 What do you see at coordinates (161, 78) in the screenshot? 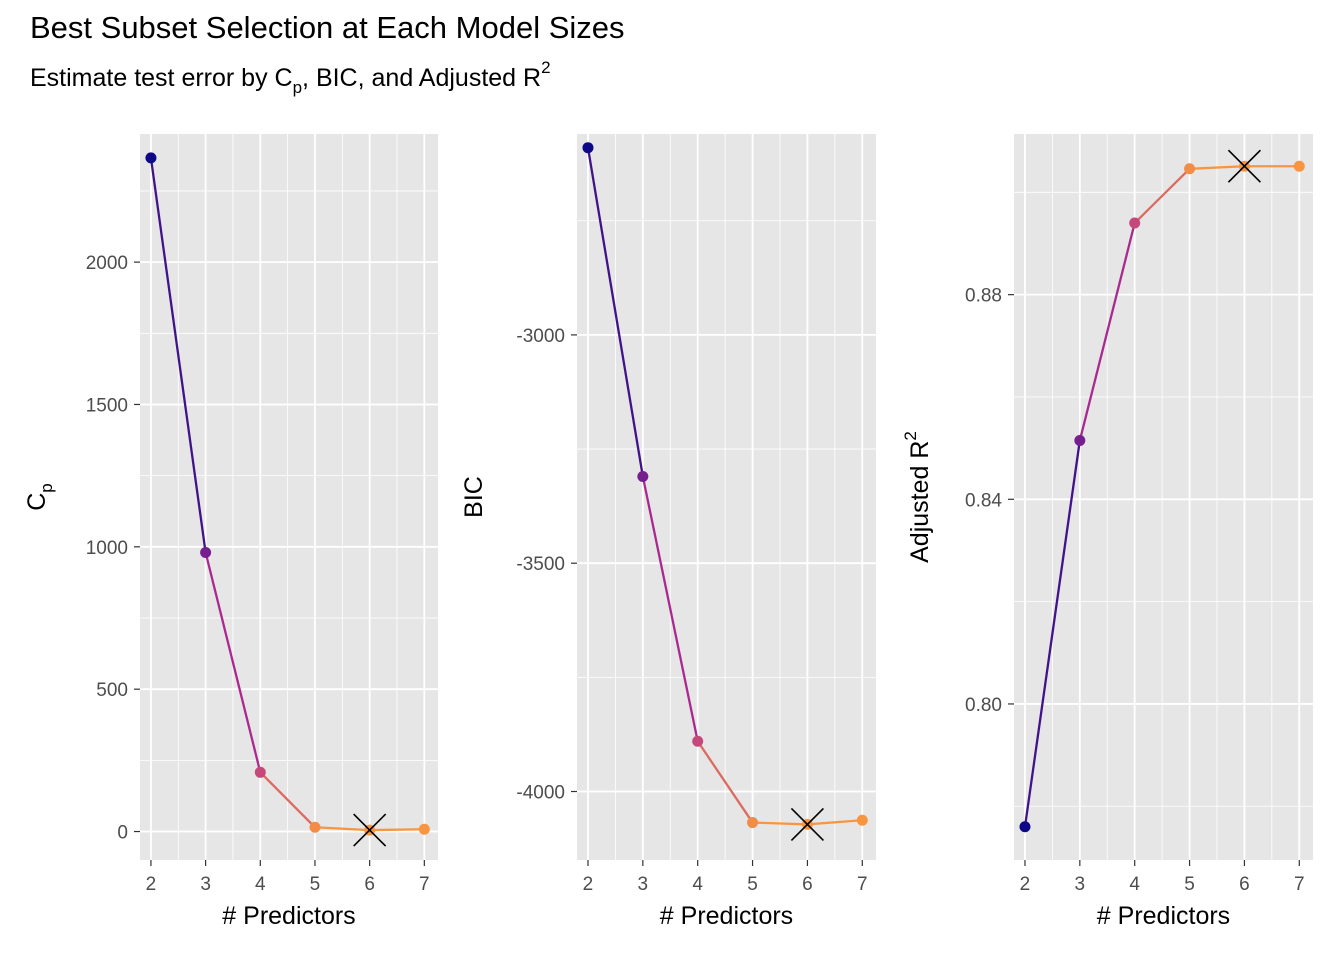
I see `subtitle-prefix: Estimate test error by C` at bounding box center [161, 78].